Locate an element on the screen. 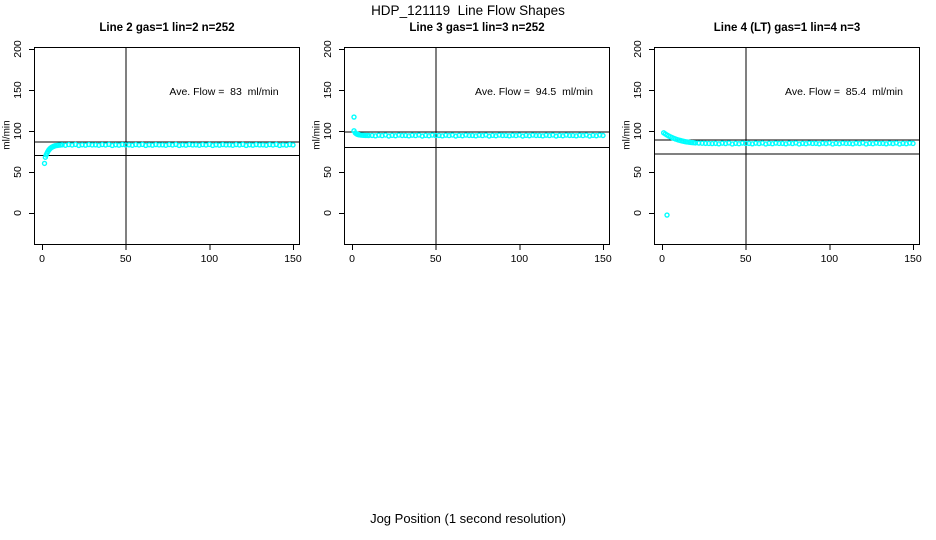 The width and height of the screenshot is (936, 540). panel-title: Line 4 (LT) gas=1 lin=4 n=3 is located at coordinates (787, 28).